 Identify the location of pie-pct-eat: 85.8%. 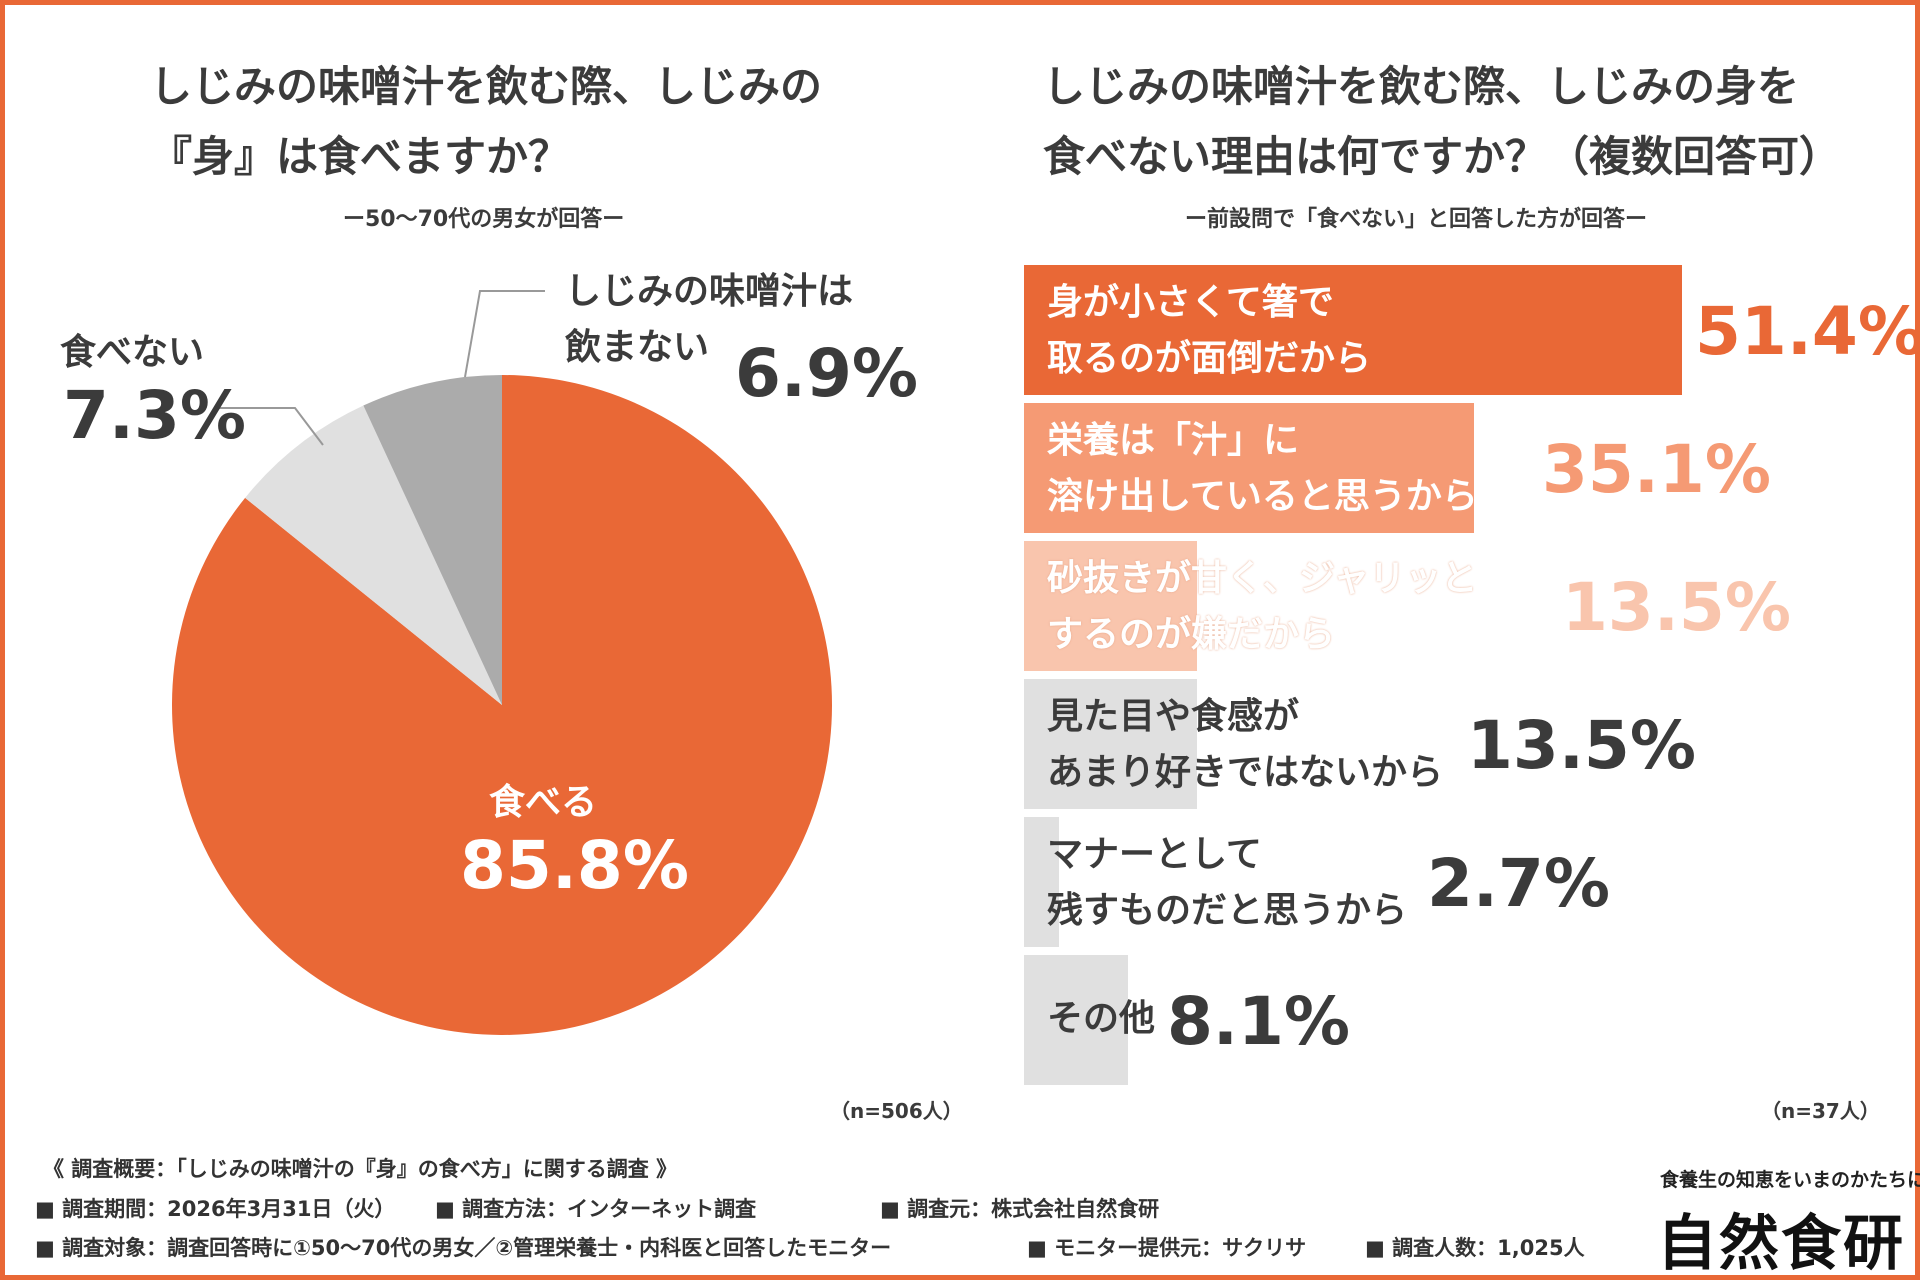
(574, 865).